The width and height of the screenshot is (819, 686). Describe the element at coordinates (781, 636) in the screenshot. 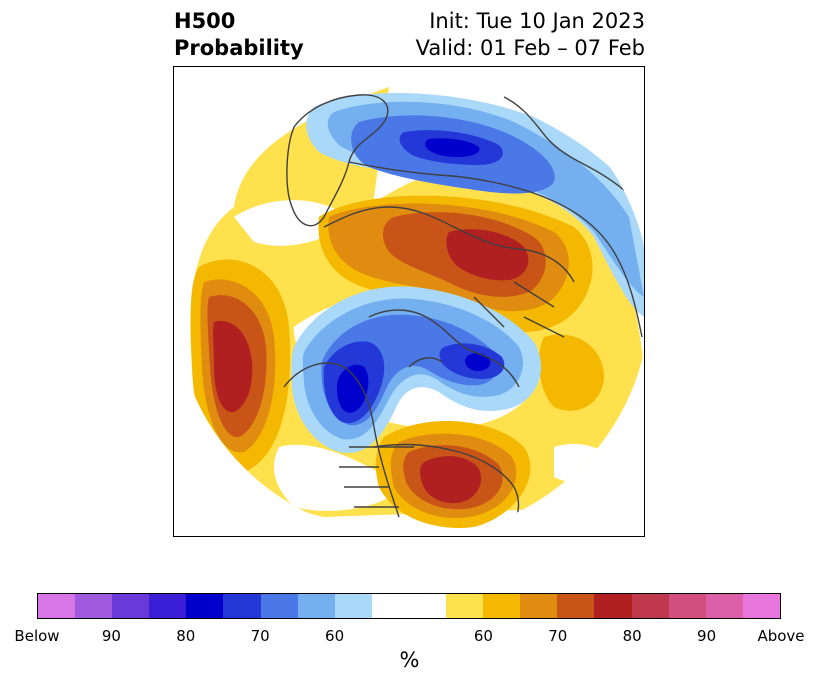

I see `colorbar-tick-label: Above` at that location.